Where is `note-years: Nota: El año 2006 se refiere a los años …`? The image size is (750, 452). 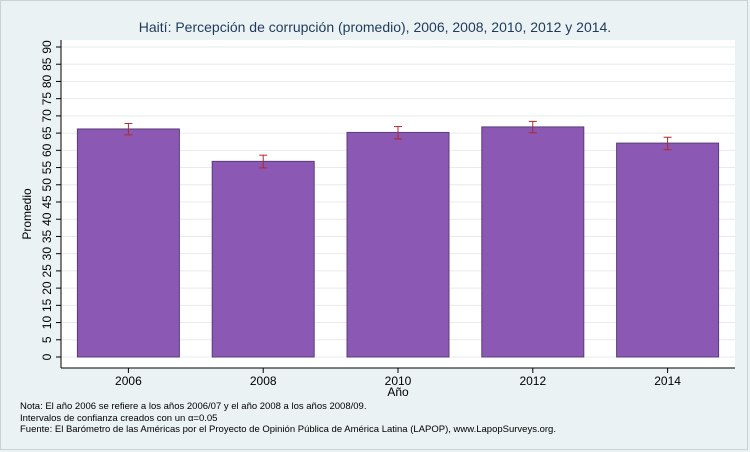
note-years: Nota: El año 2006 se refiere a los años … is located at coordinates (193, 406).